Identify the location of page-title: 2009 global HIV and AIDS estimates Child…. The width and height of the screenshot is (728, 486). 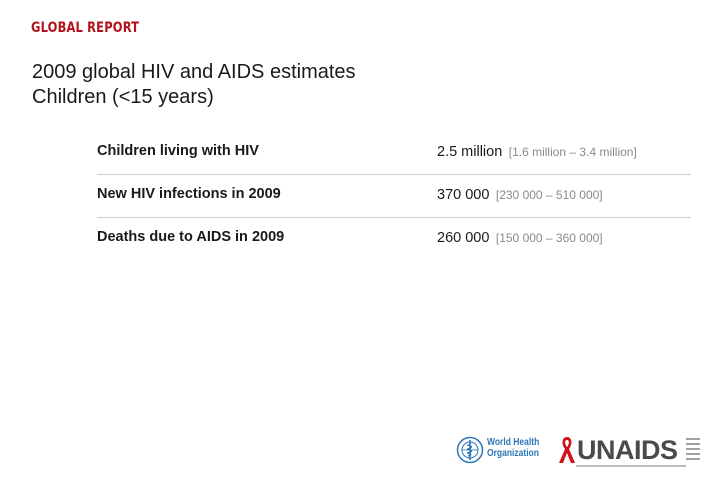
(194, 85).